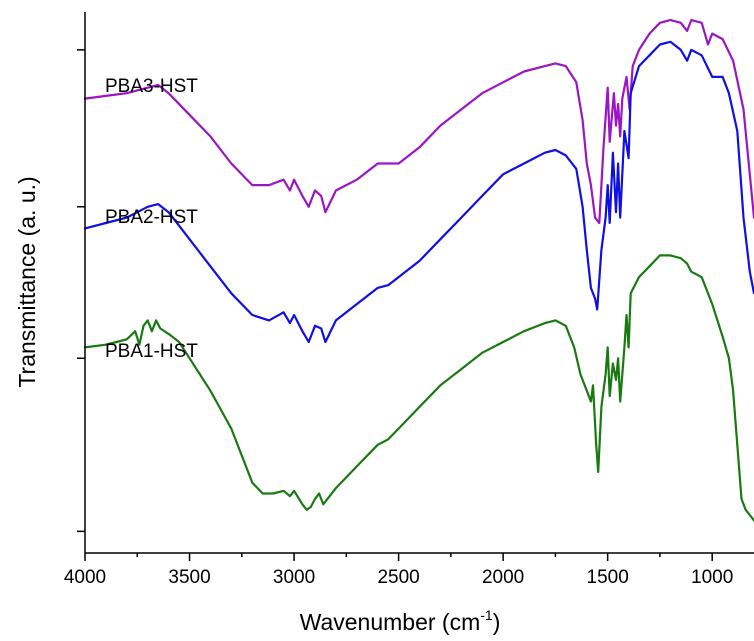 The height and width of the screenshot is (641, 754). I want to click on x-axis-title: Wavenumber (cm-1), so click(400, 621).